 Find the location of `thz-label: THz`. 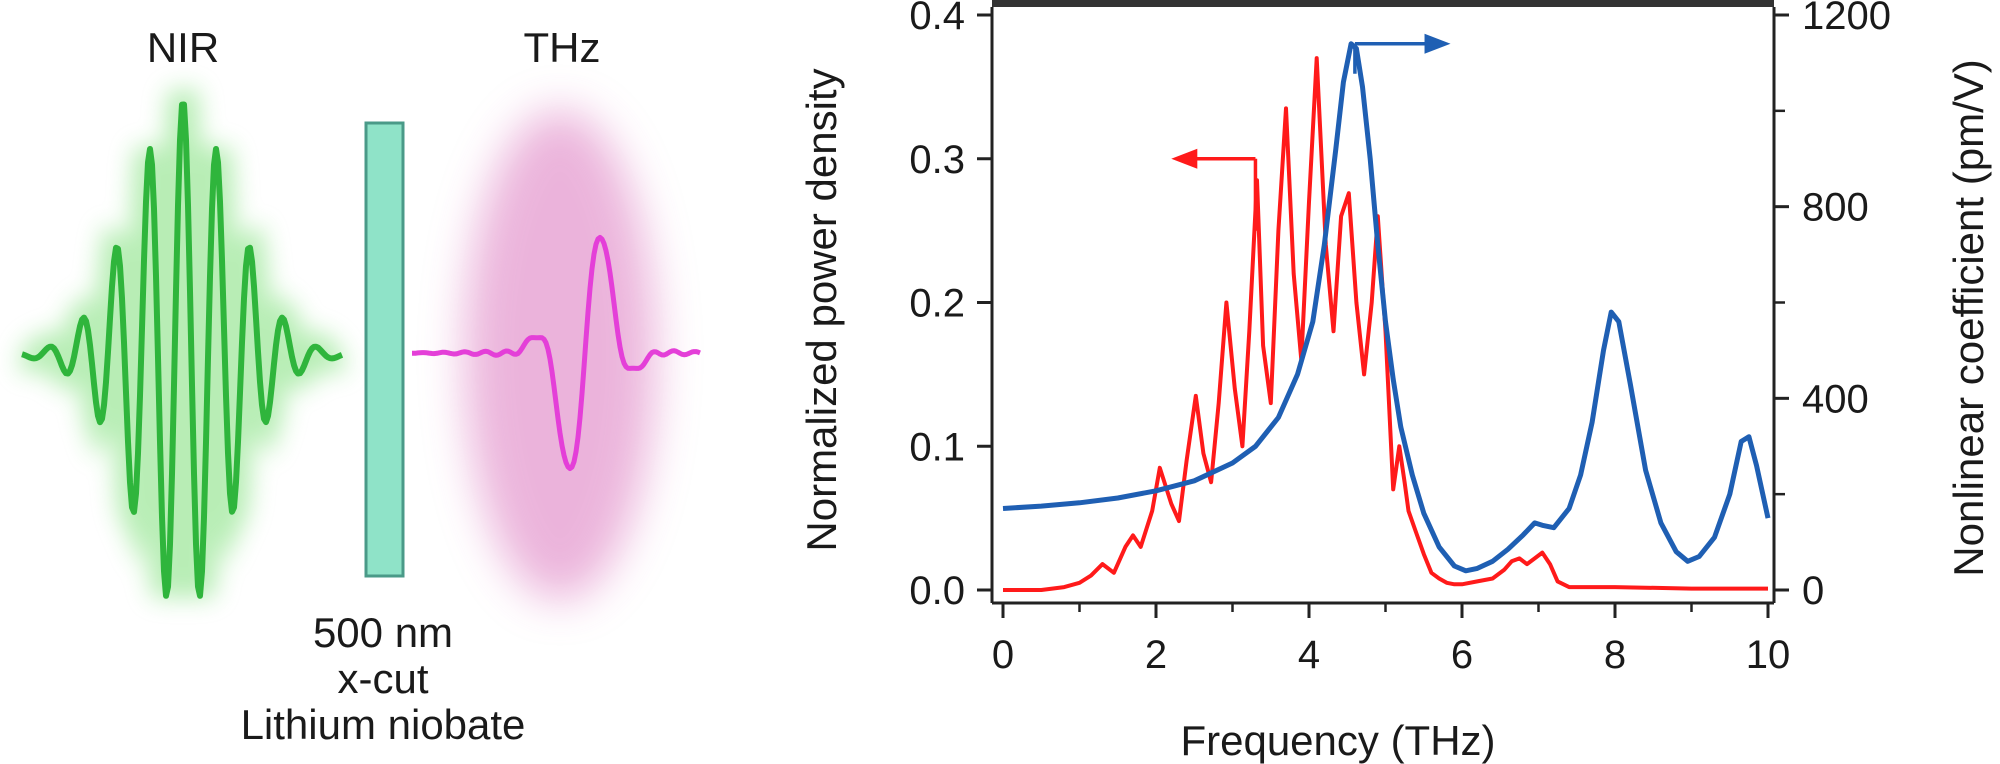

thz-label: THz is located at coordinates (562, 47).